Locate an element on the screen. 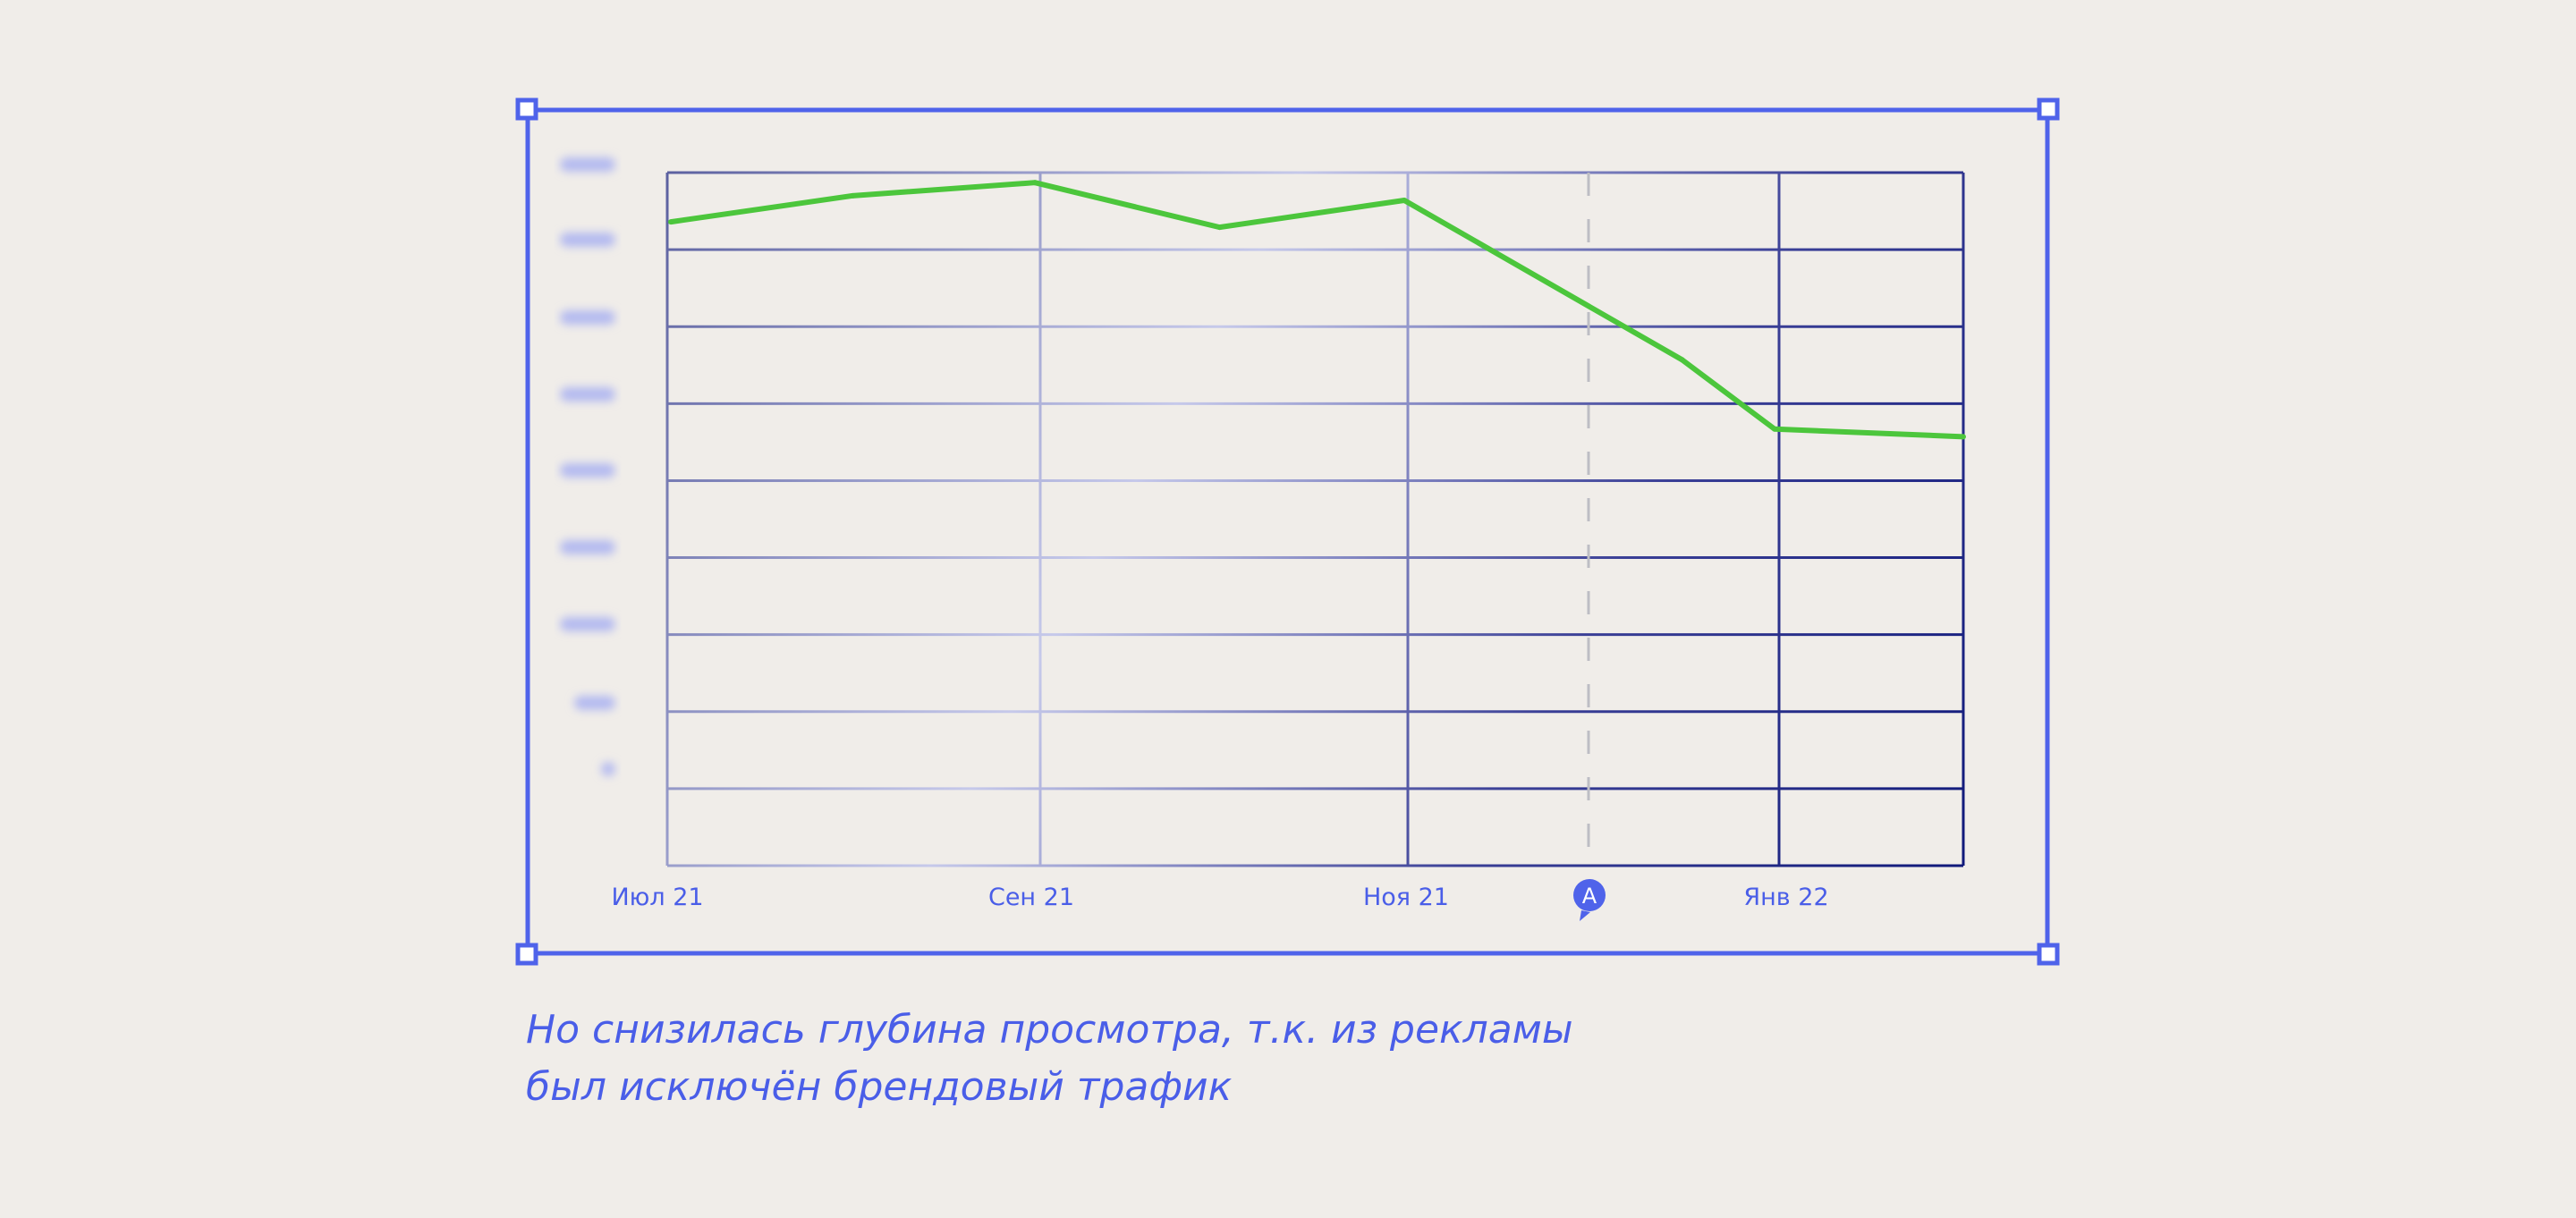 This screenshot has height=1218, width=2576. y-axis-labels-blurred is located at coordinates (587, 467).